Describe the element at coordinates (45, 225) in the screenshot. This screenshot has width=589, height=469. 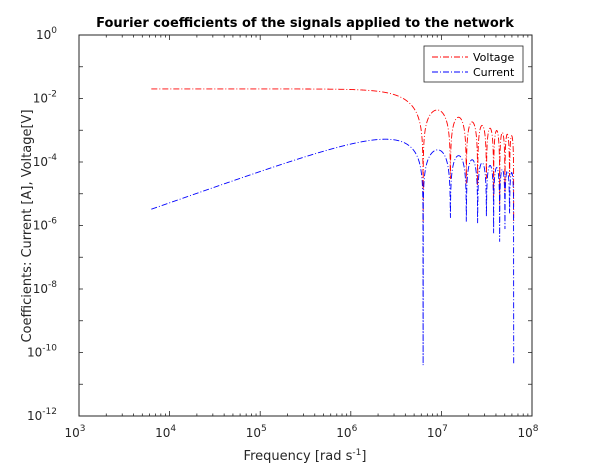
I see `y-tick-label: 10⁻⁶` at that location.